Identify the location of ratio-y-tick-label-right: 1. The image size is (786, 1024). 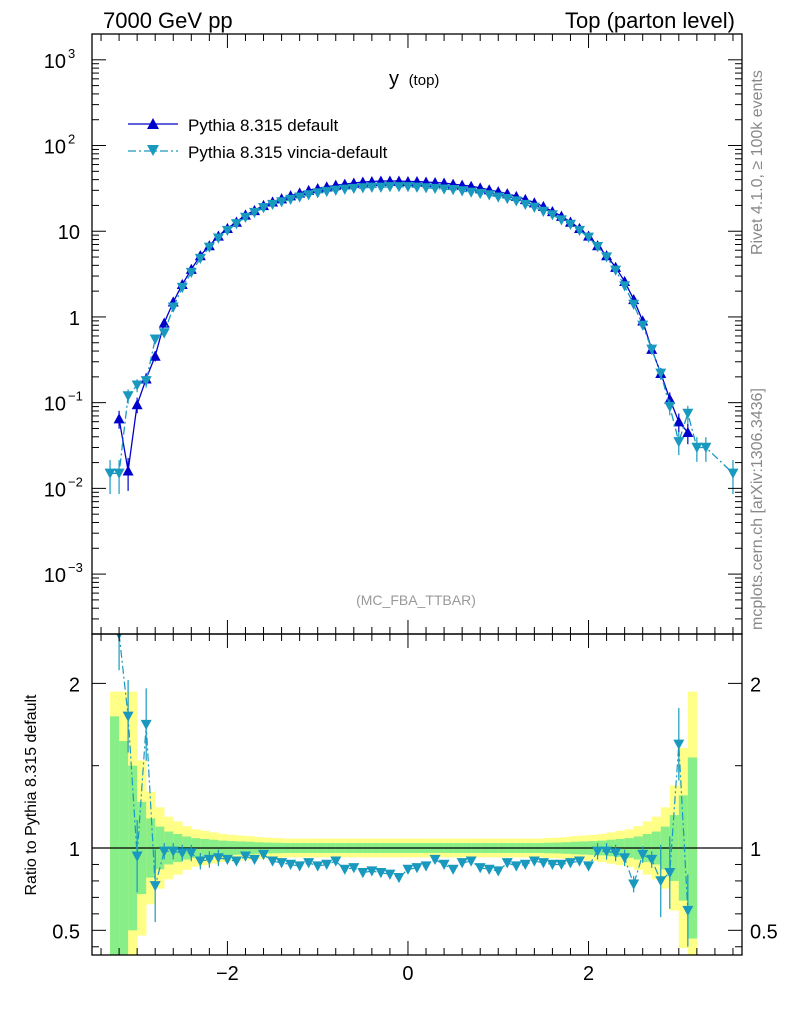
(755, 850).